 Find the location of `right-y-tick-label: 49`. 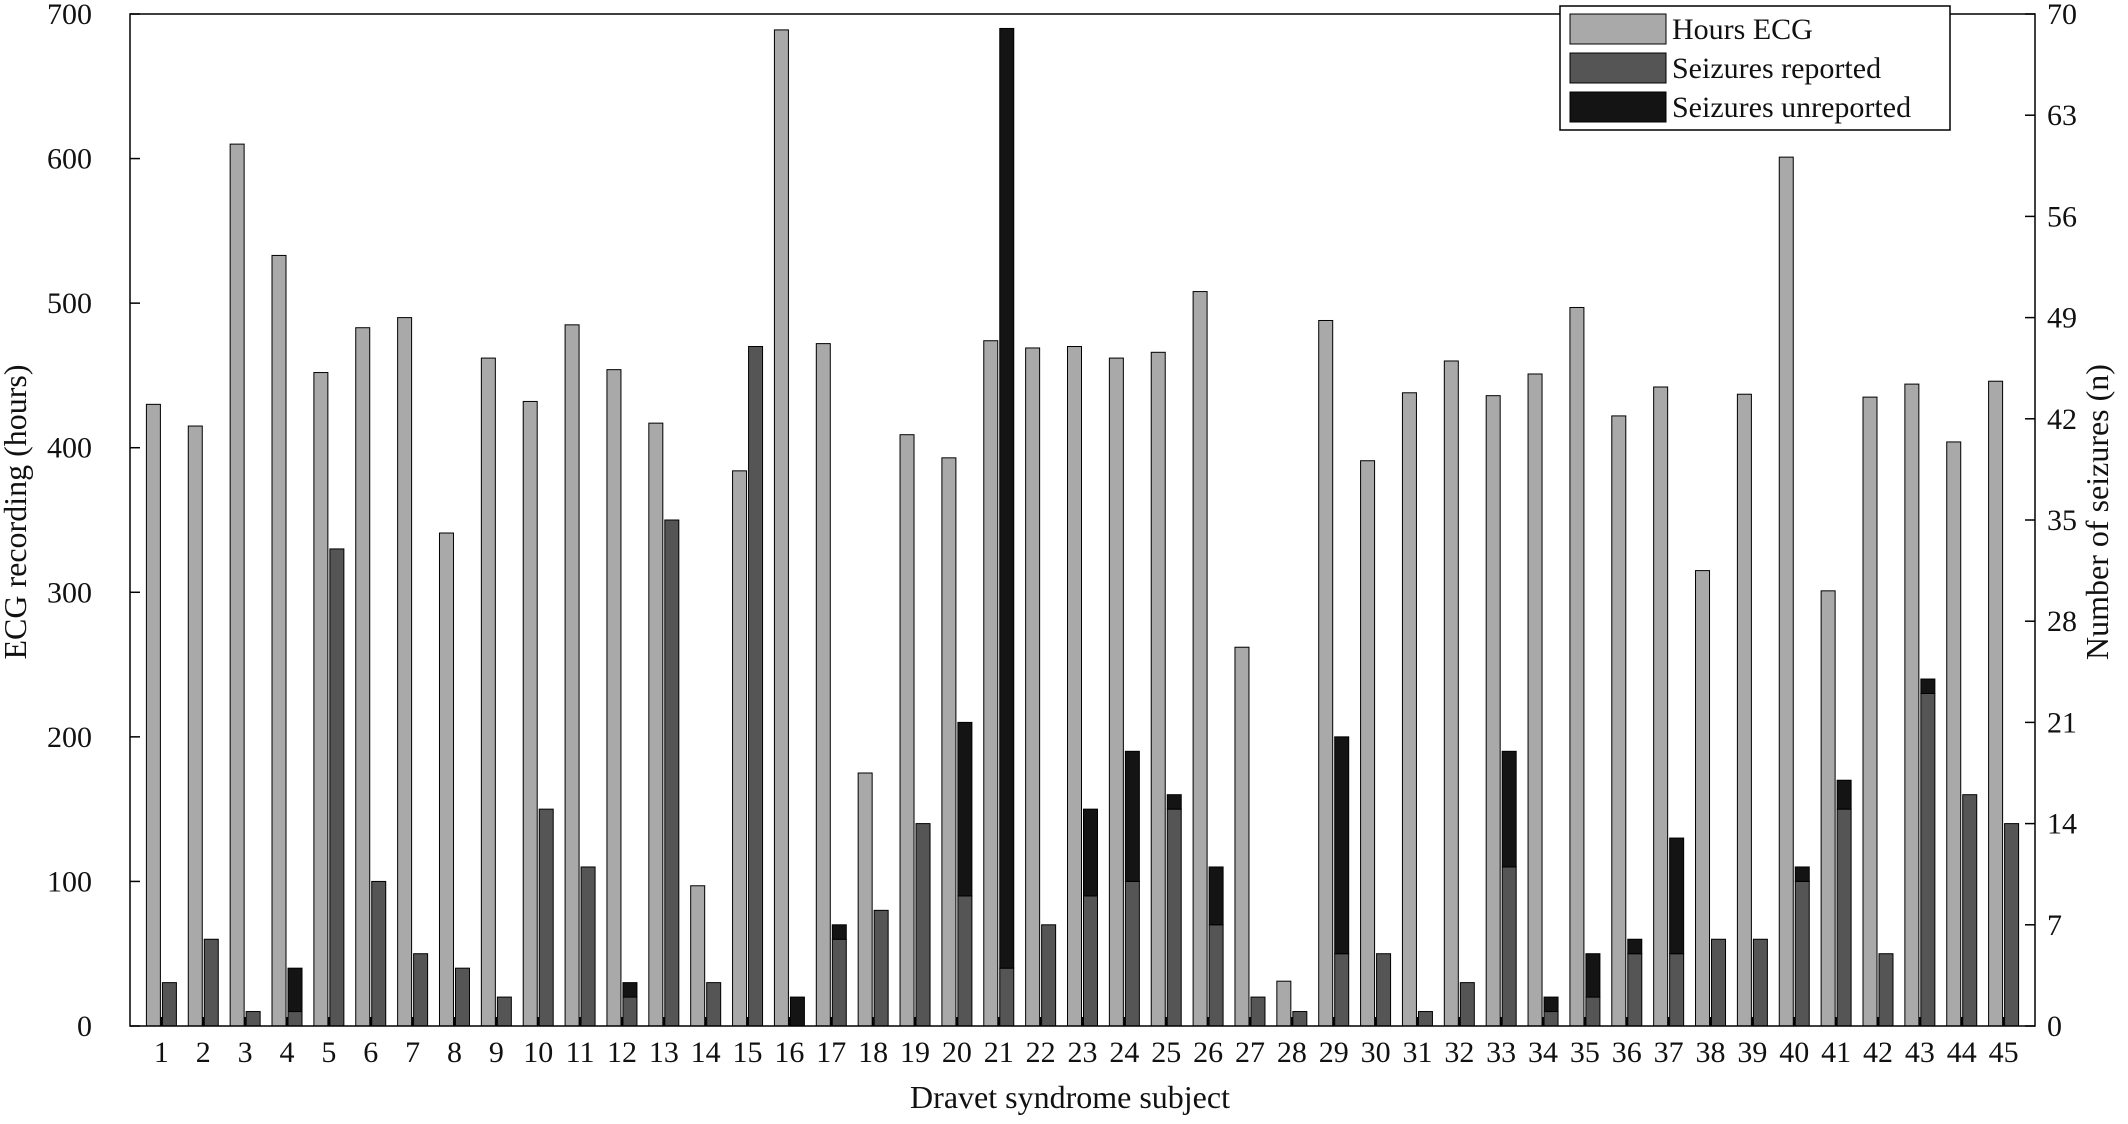

right-y-tick-label: 49 is located at coordinates (2062, 318).